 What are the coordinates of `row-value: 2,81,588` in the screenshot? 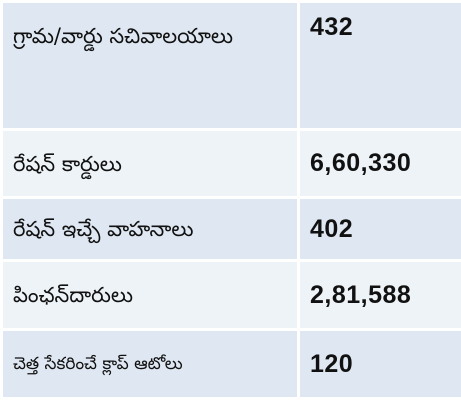 It's located at (380, 295).